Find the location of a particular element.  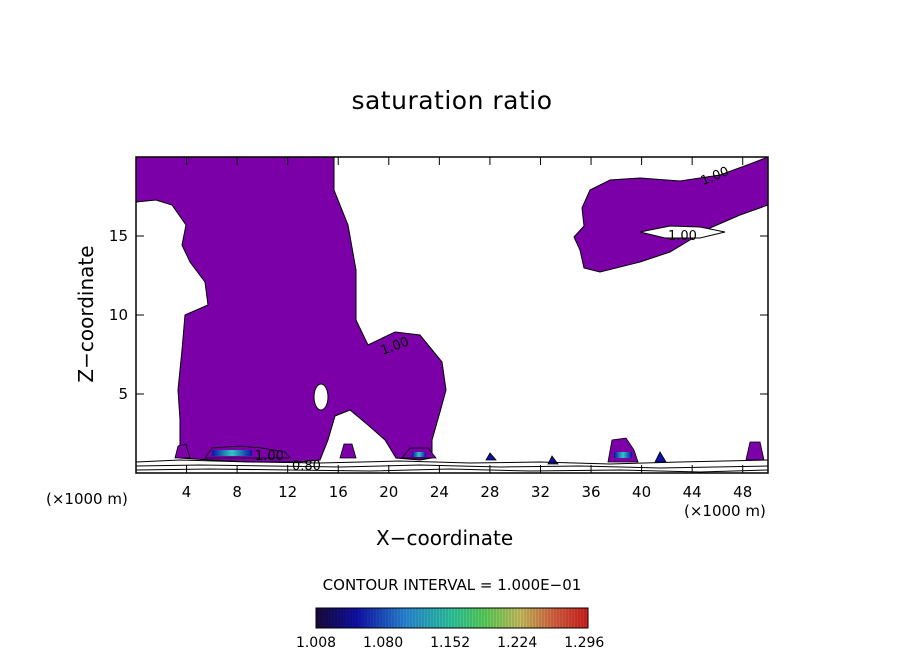

plume-hole is located at coordinates (321, 397).